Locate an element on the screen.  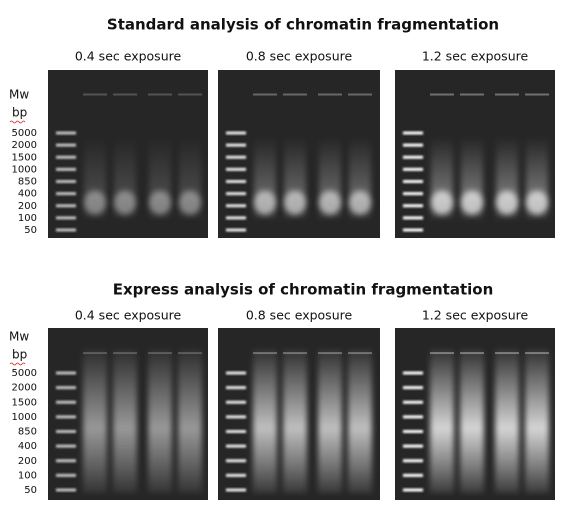
ladder-label: 50 is located at coordinates (30, 490).